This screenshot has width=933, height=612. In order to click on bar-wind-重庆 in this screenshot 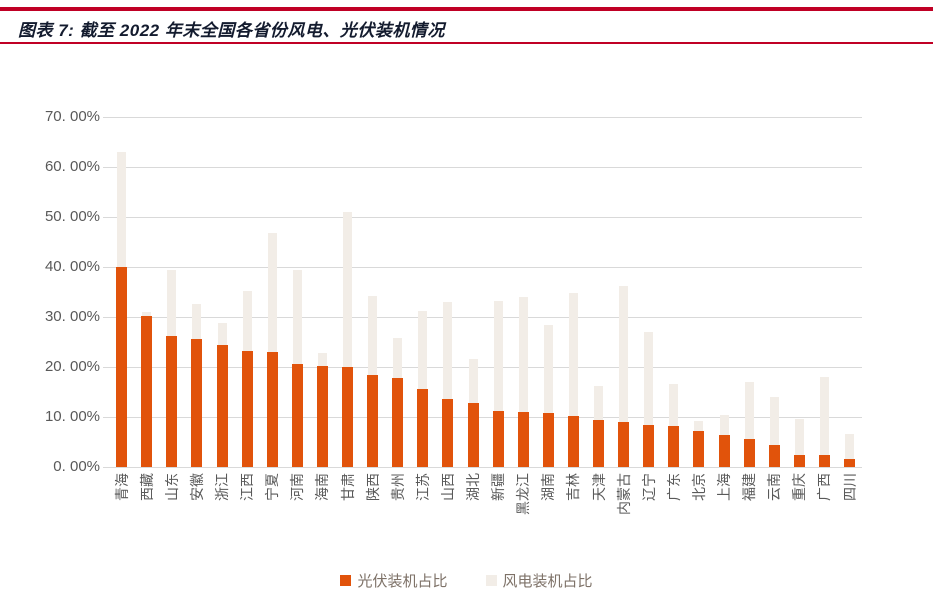, I will do `click(799, 437)`.